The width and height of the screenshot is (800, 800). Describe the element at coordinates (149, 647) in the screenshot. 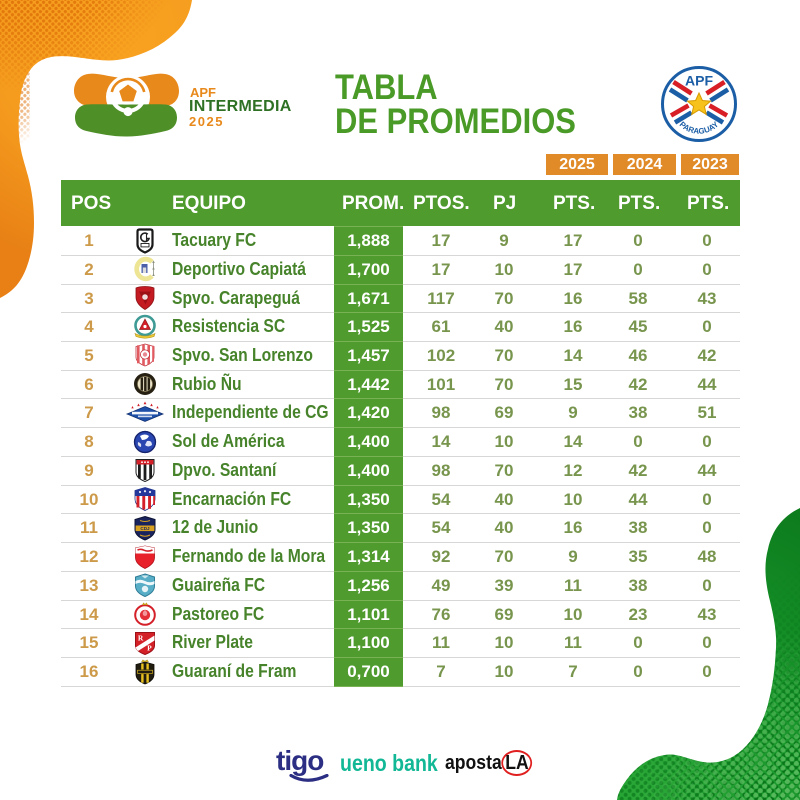

I see `svg-text: P` at that location.